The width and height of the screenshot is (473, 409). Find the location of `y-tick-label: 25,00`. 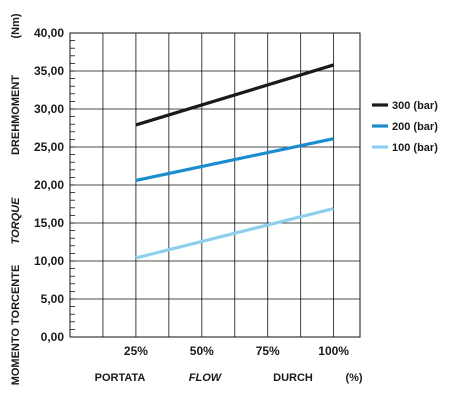

y-tick-label: 25,00 is located at coordinates (49, 147).